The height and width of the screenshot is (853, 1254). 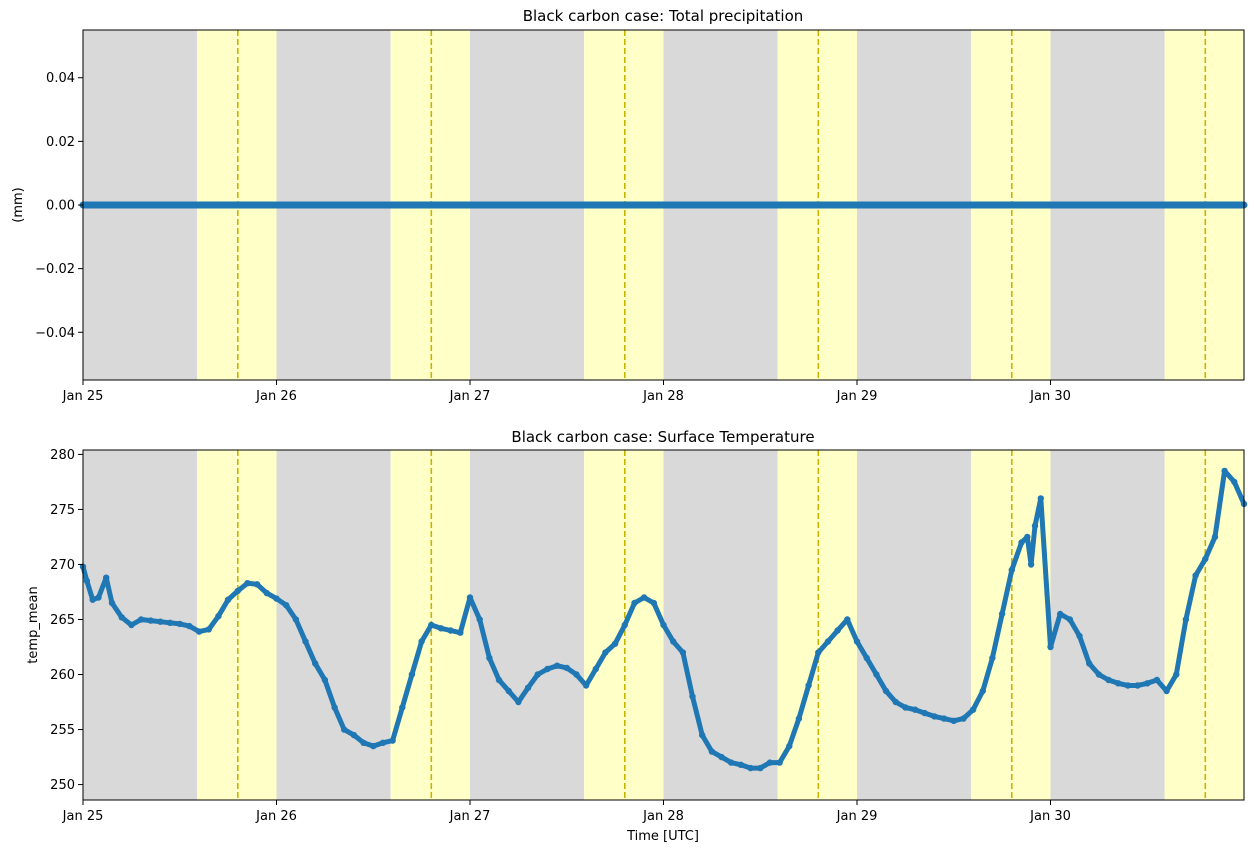 What do you see at coordinates (276, 396) in the screenshot?
I see `precip-xtick-label: Jan 26` at bounding box center [276, 396].